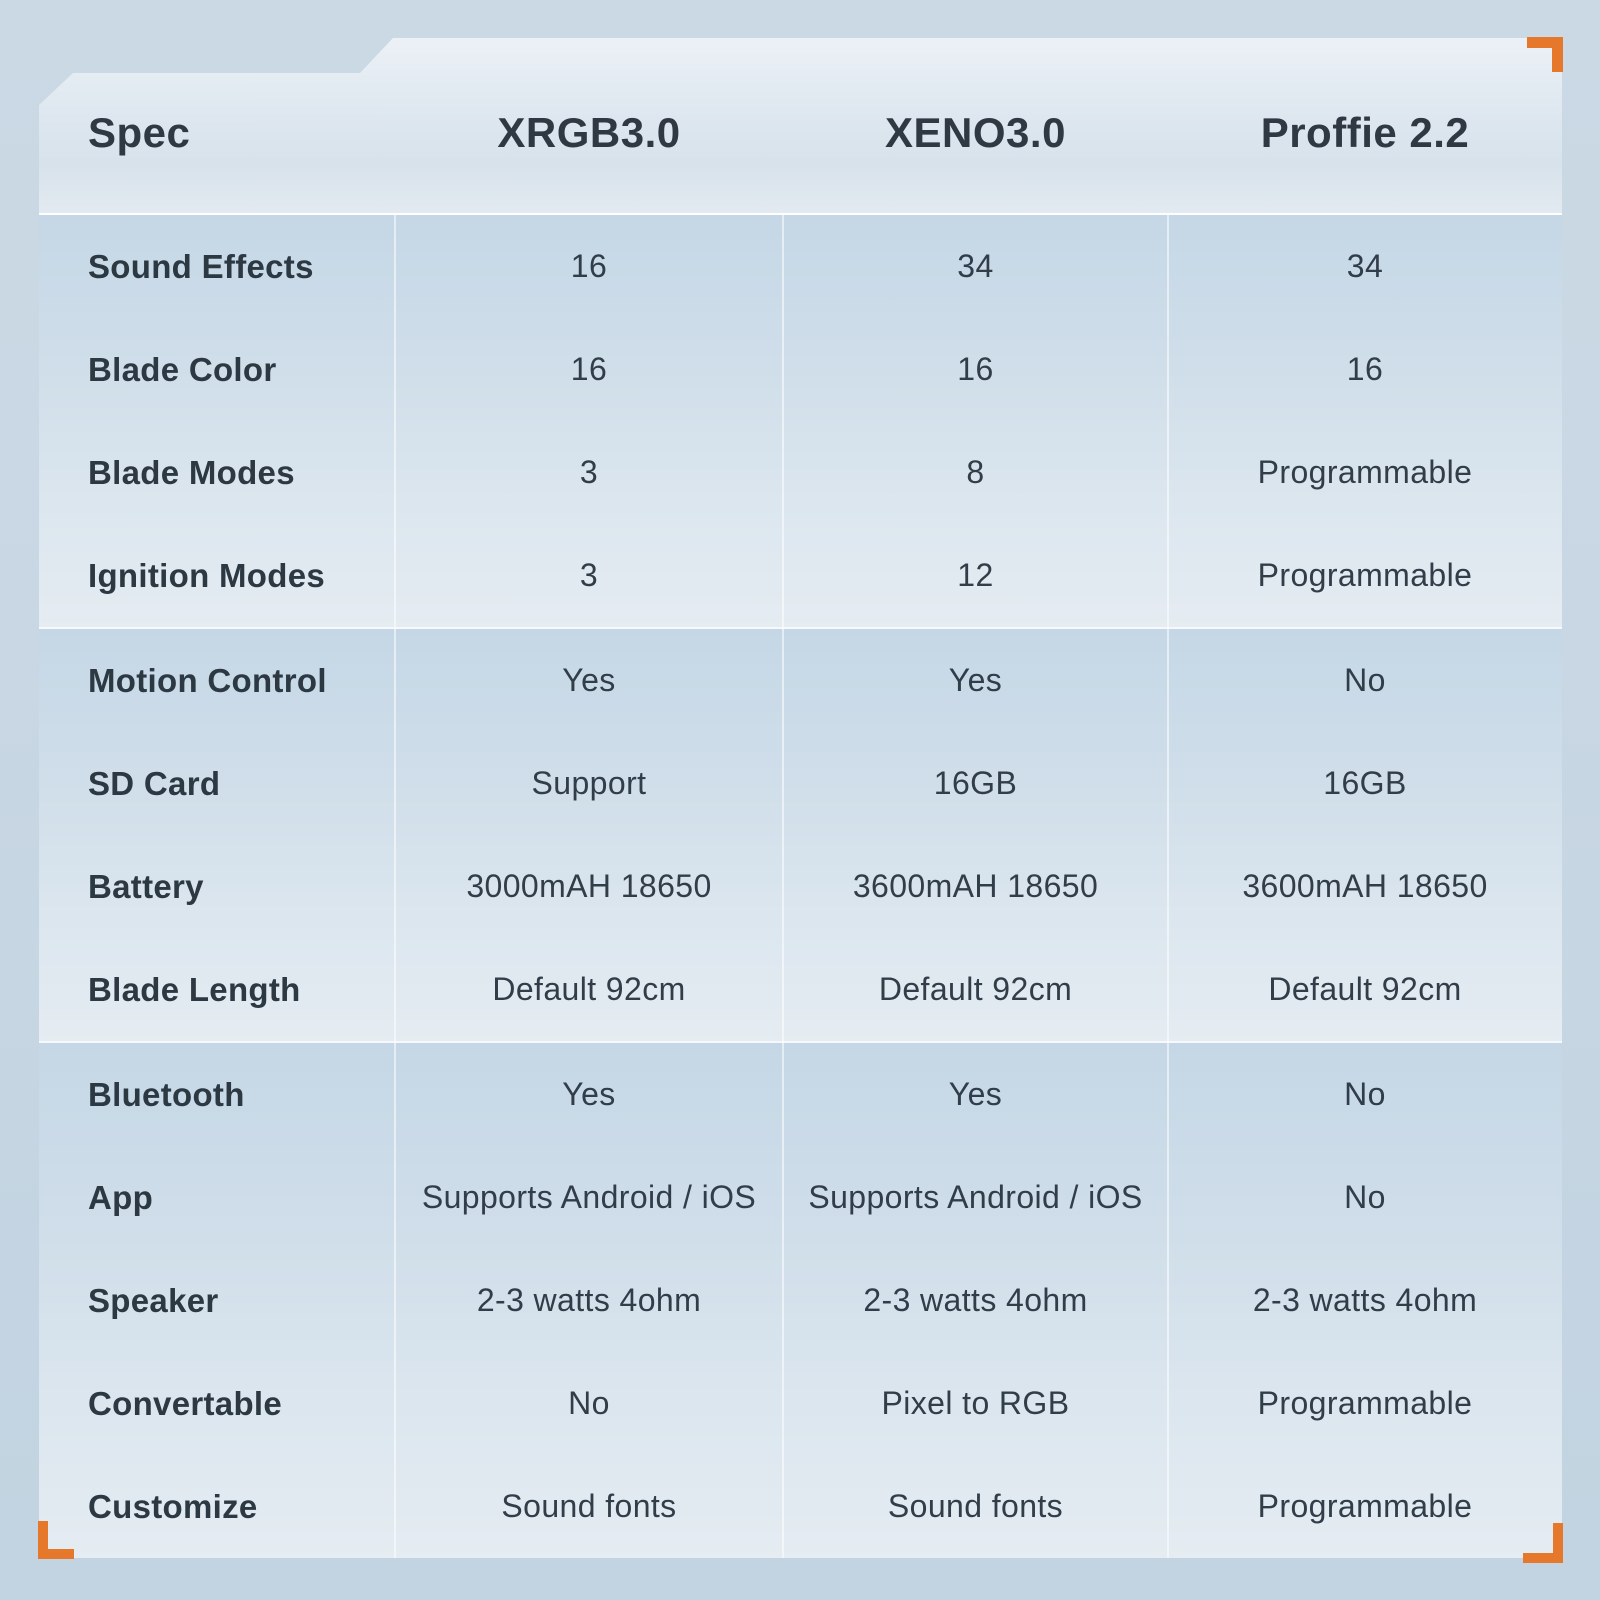 The image size is (1600, 1600). What do you see at coordinates (1545, 54) in the screenshot?
I see `corner-bracket-top-right` at bounding box center [1545, 54].